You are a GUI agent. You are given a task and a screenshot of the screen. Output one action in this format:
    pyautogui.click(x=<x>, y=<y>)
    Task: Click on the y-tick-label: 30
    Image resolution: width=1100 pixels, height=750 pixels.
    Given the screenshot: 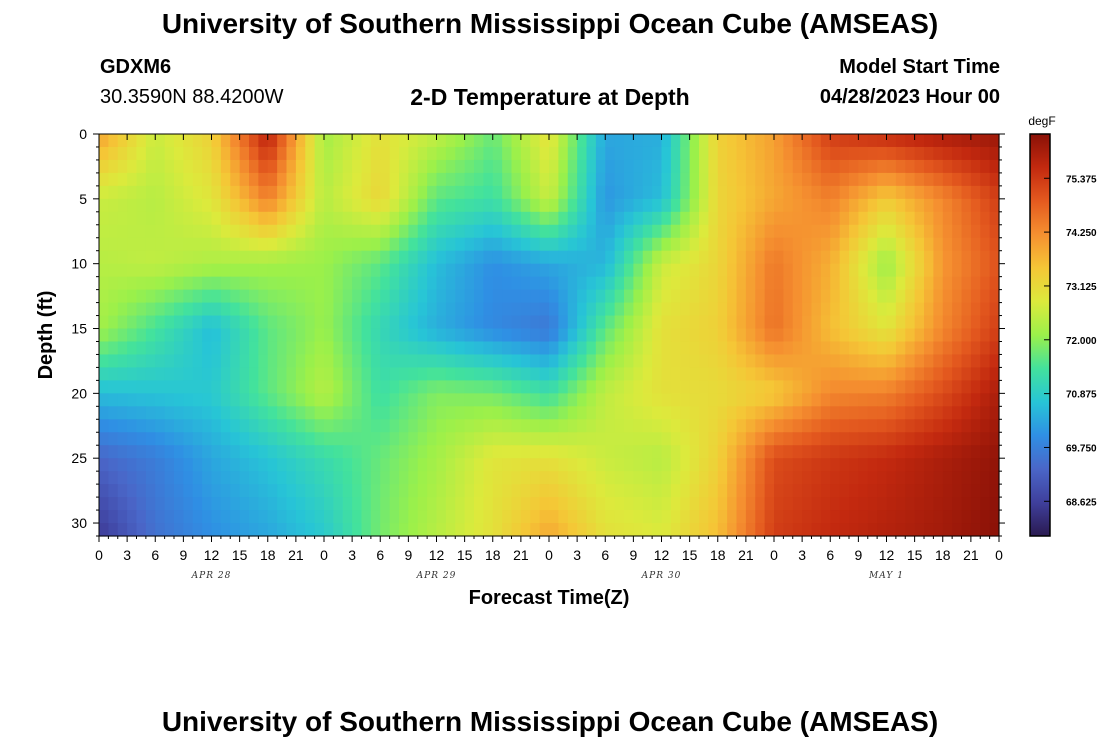 What is the action you would take?
    pyautogui.click(x=79, y=523)
    